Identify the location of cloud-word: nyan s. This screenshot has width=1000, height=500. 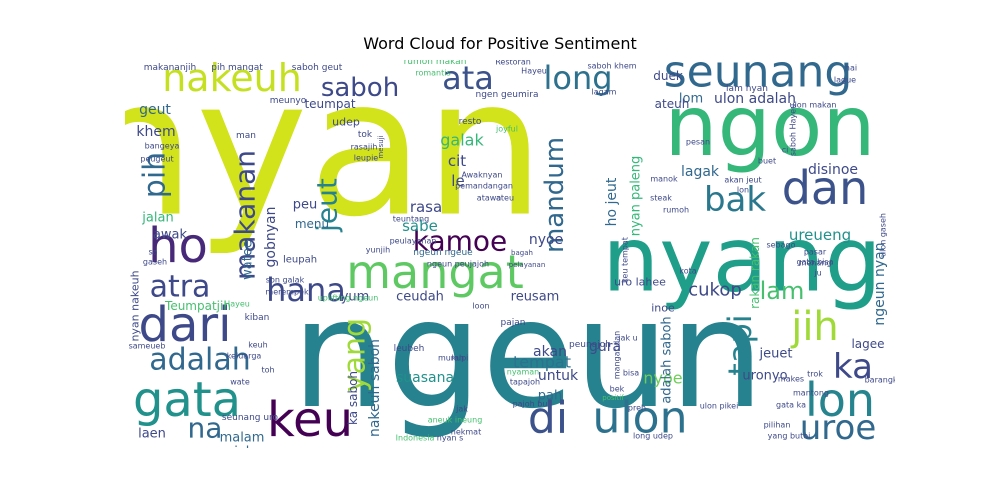
(450, 438).